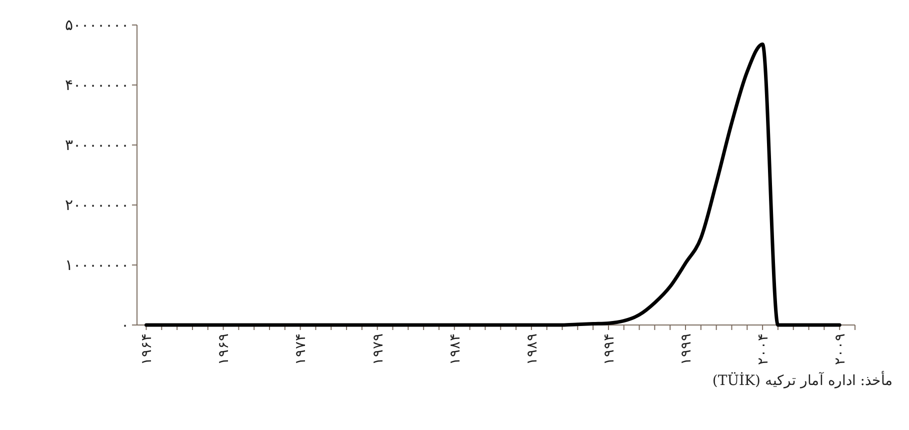 Image resolution: width=909 pixels, height=430 pixels. What do you see at coordinates (532, 349) in the screenshot?
I see `x-tick-label: ۱۹۸۹` at bounding box center [532, 349].